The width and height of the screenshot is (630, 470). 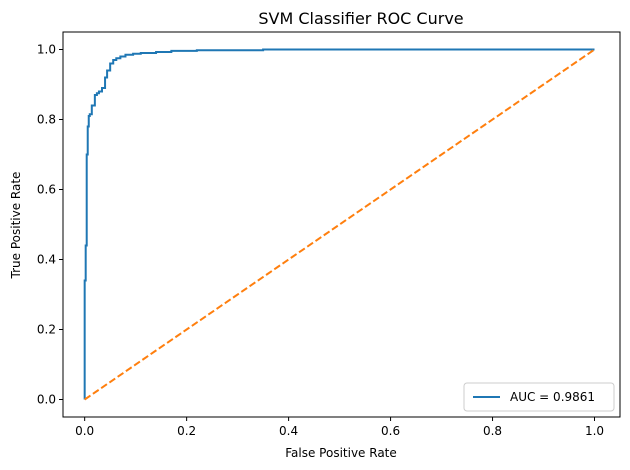 I want to click on legend-box, so click(x=539, y=397).